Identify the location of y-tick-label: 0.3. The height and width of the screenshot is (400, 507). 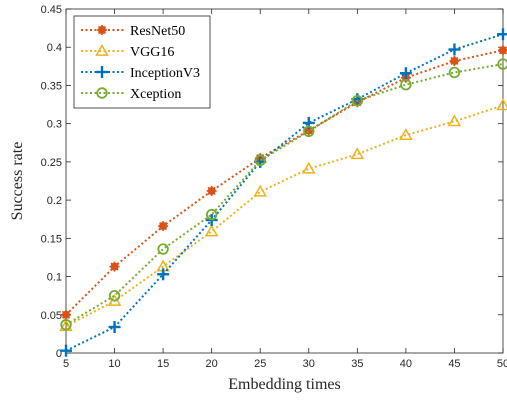
(54, 125).